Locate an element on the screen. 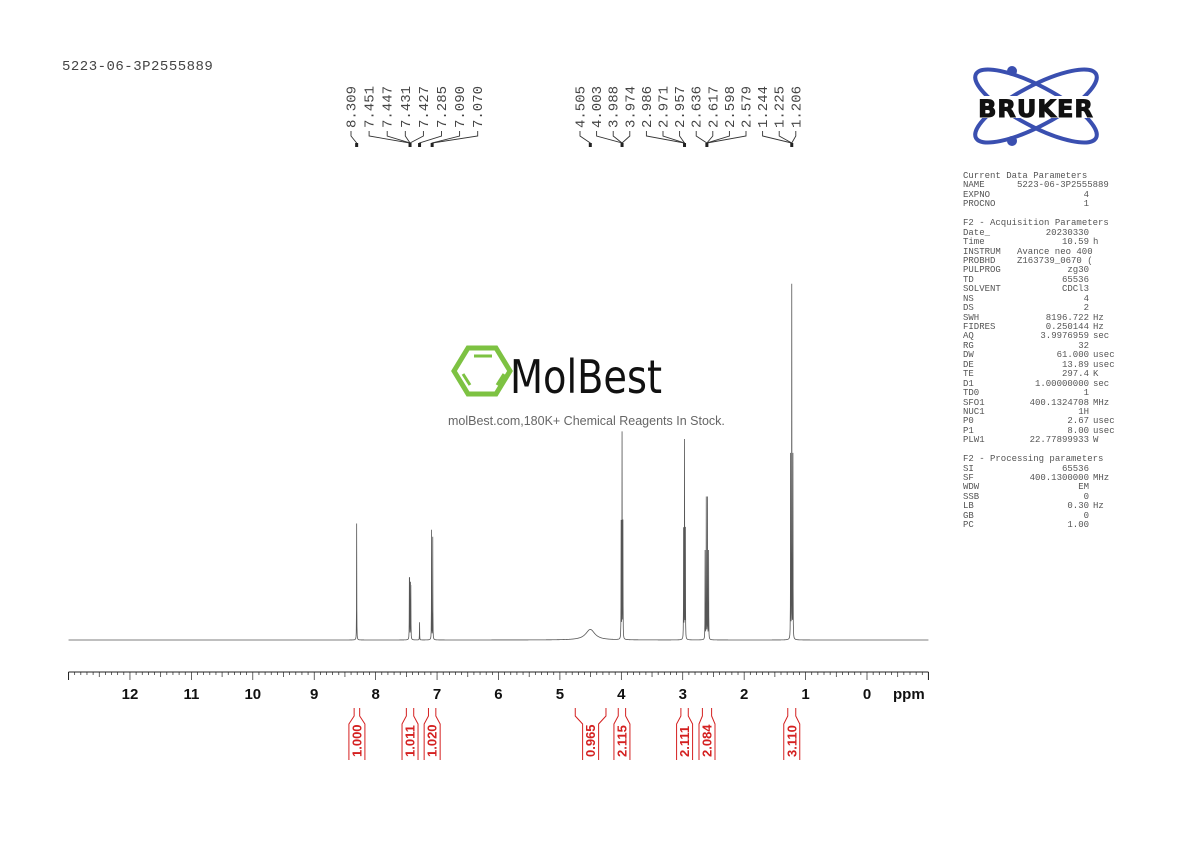 This screenshot has height=842, width=1190. param-key: EXPNO is located at coordinates (977, 194).